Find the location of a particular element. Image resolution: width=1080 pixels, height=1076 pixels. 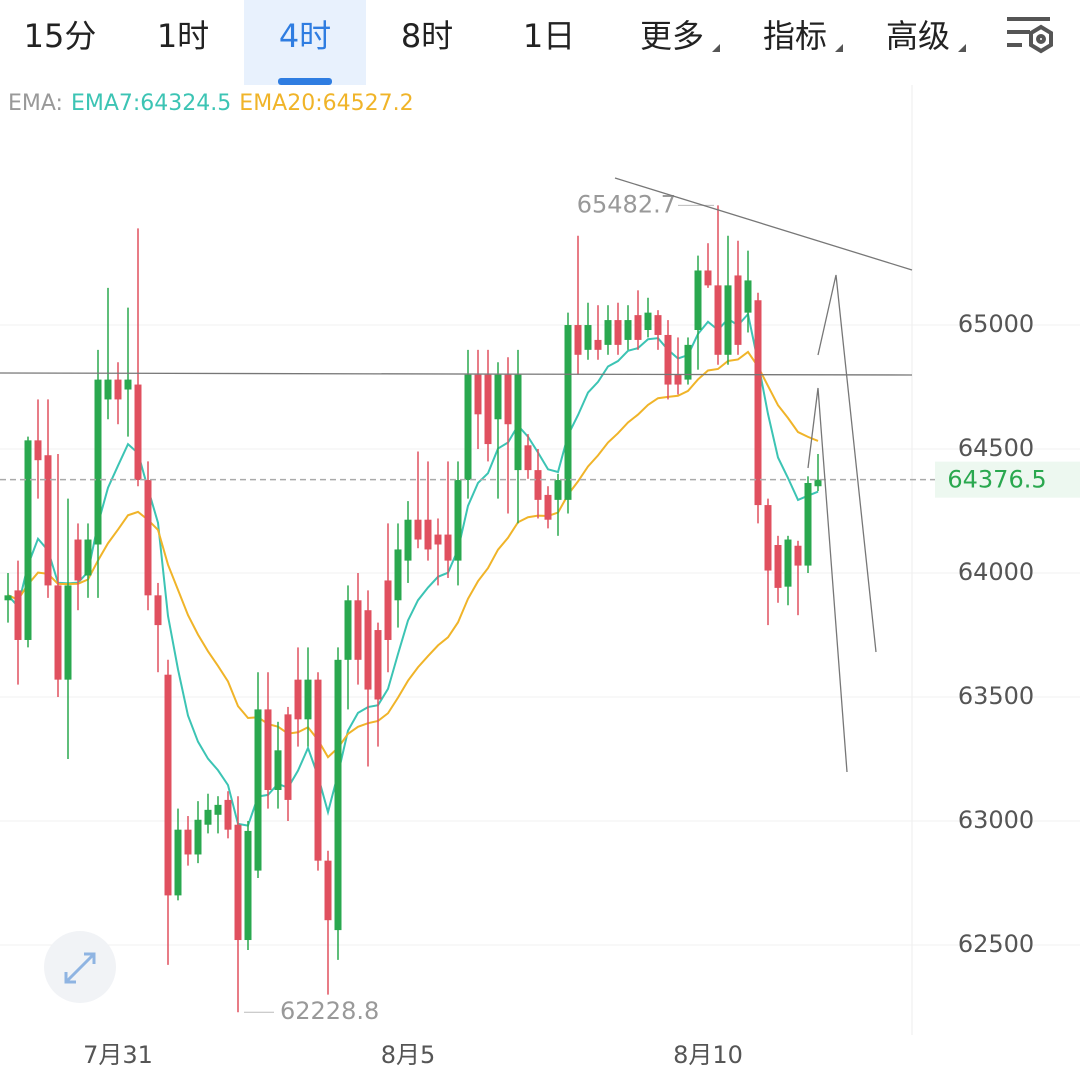

y-tick-label: 65000 is located at coordinates (996, 324).